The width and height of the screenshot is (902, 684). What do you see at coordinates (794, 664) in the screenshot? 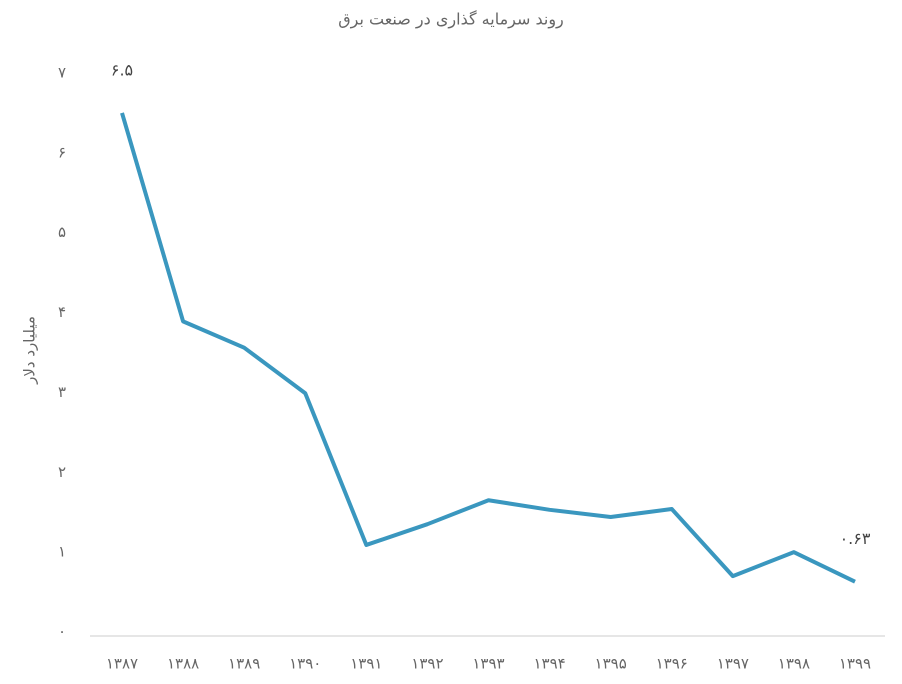
I see `x-tick-label: ۱۳۹۸` at bounding box center [794, 664].